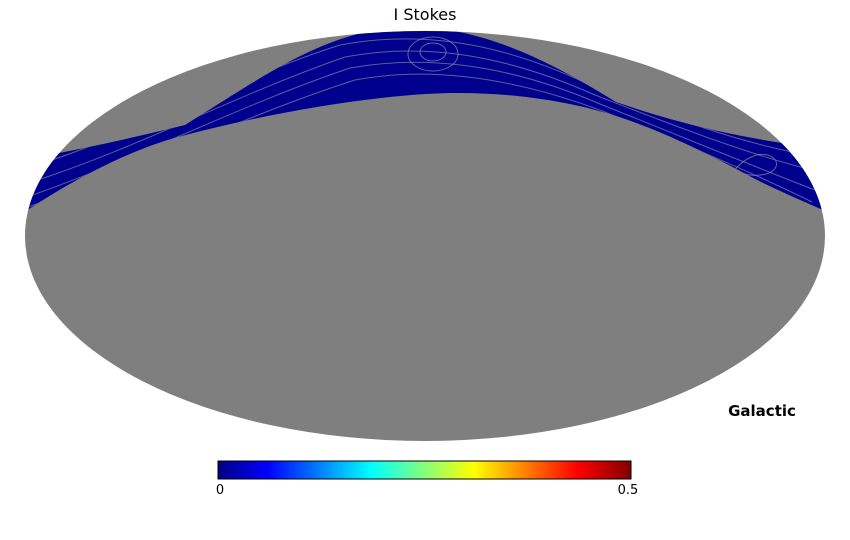  What do you see at coordinates (220, 490) in the screenshot?
I see `colorbar-tick-min: 0` at bounding box center [220, 490].